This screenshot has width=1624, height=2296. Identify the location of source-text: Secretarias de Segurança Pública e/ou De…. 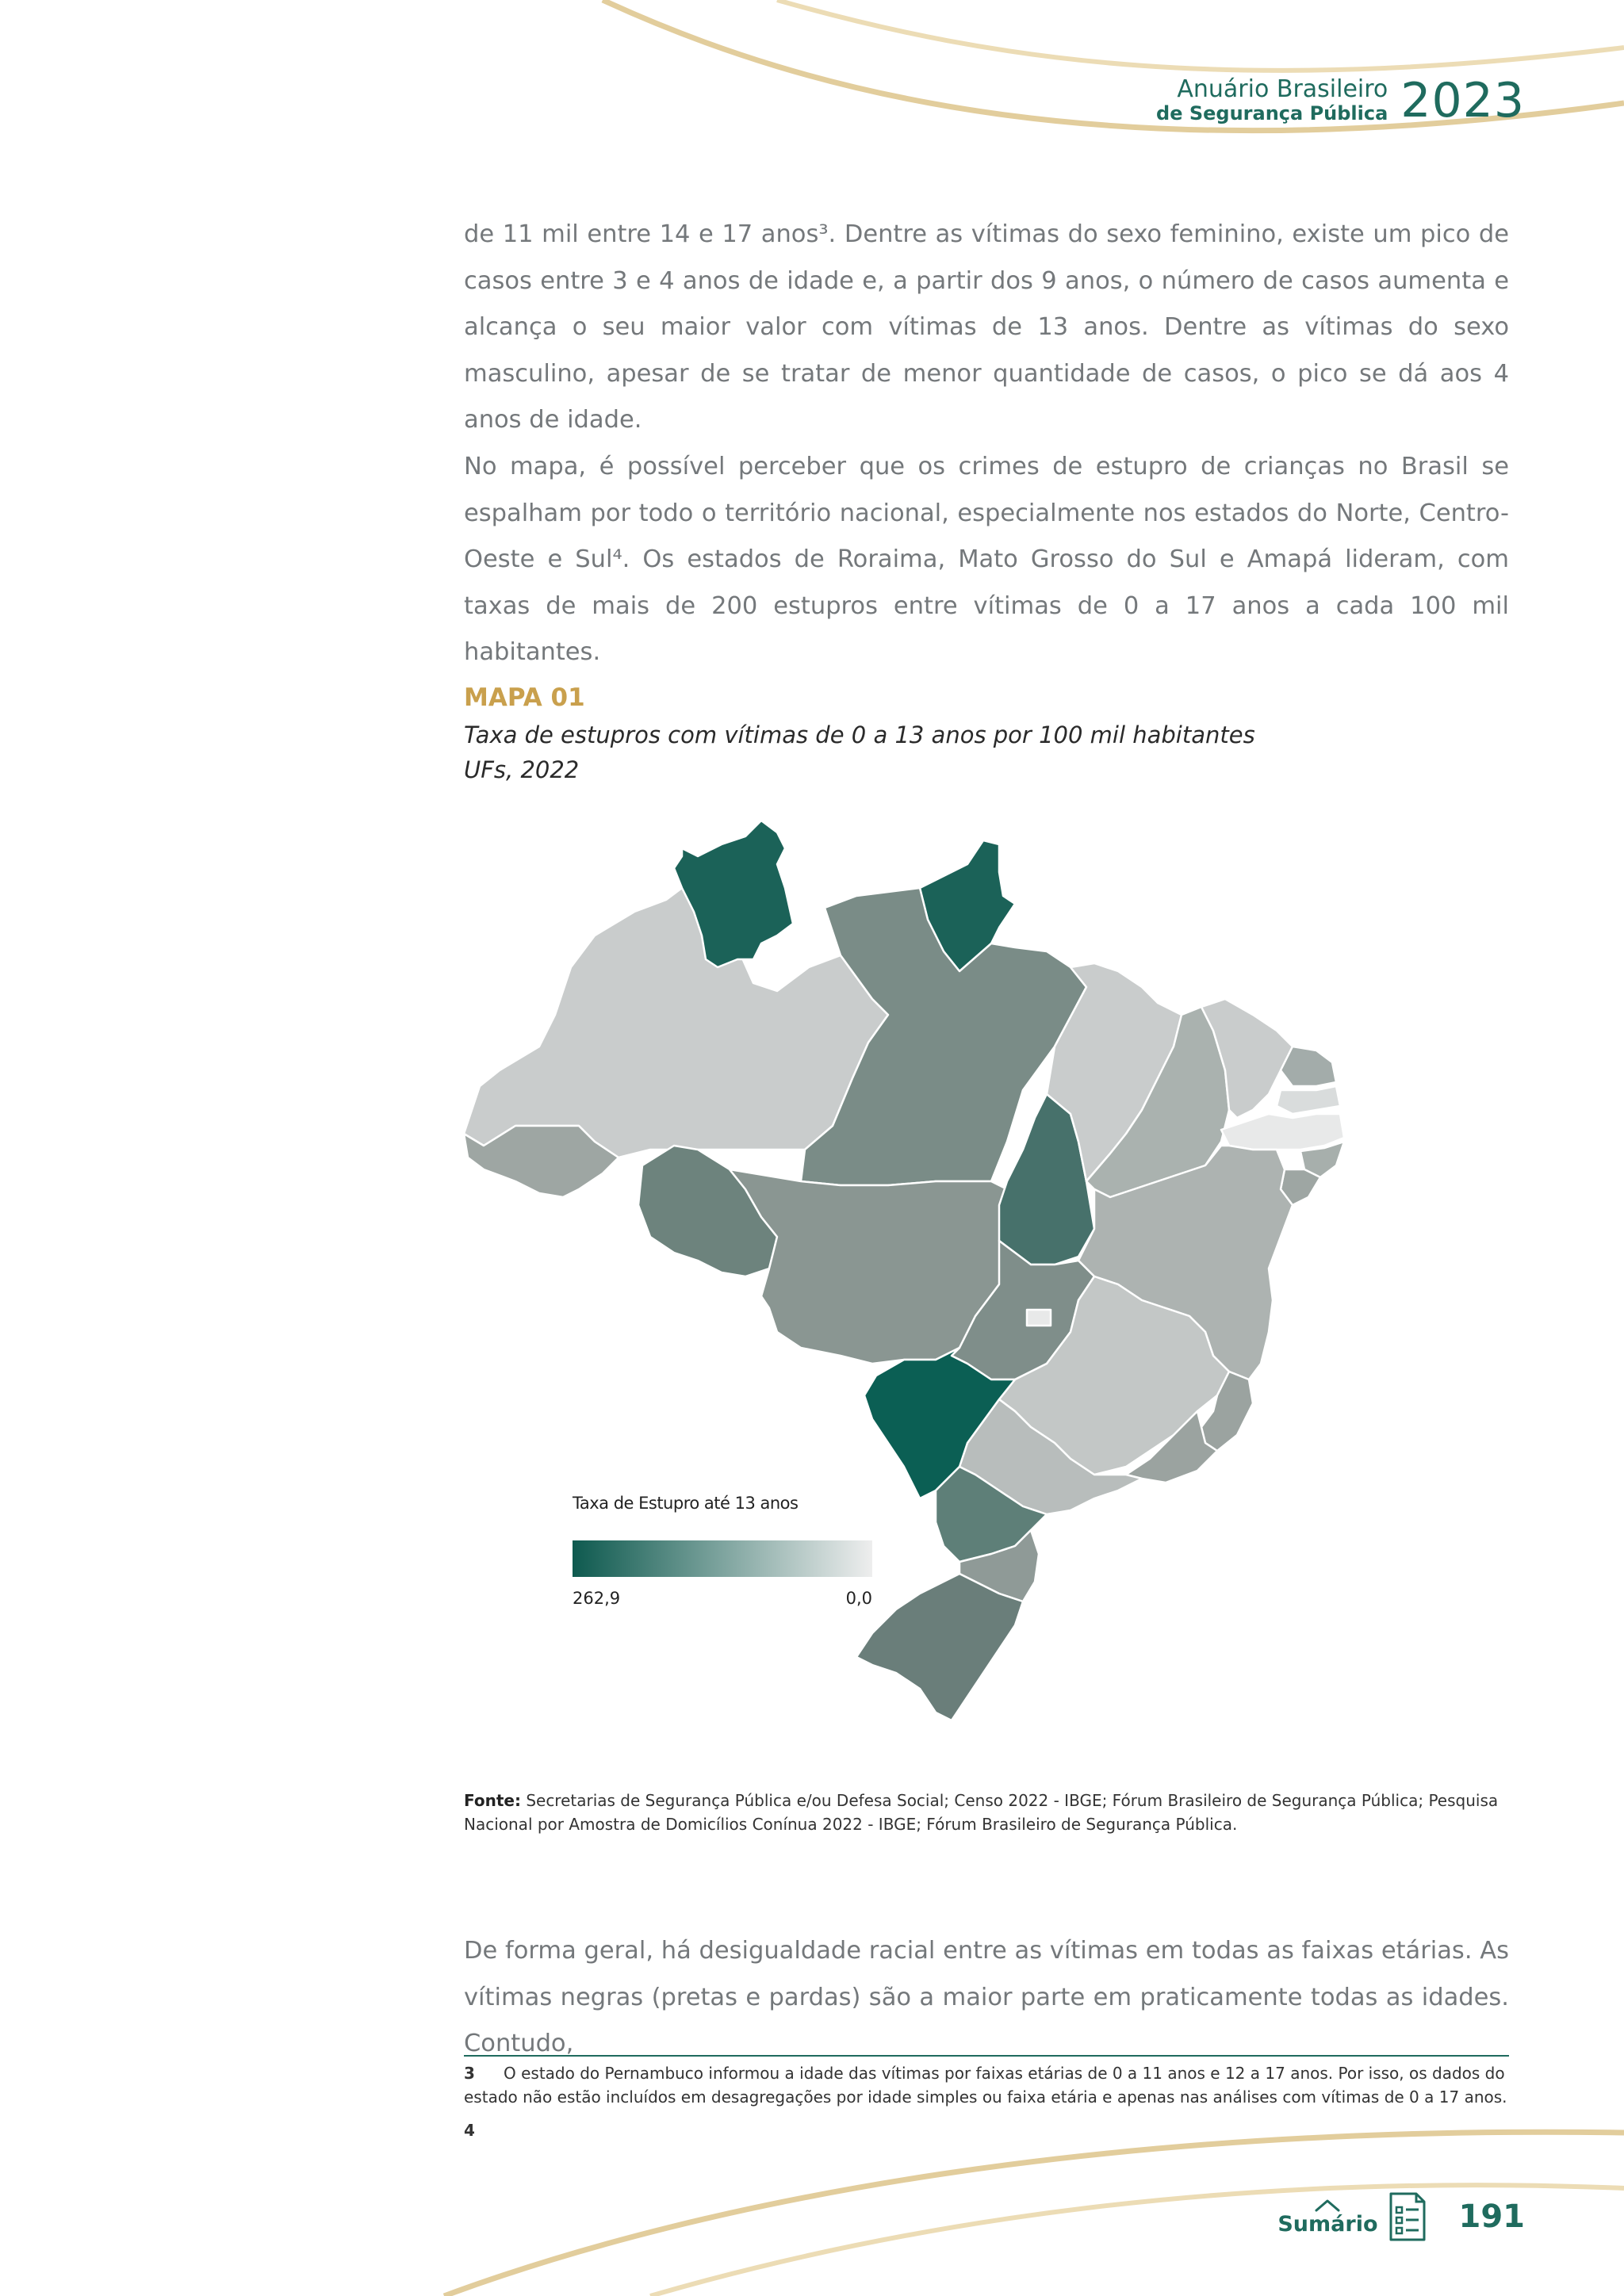
(981, 1812).